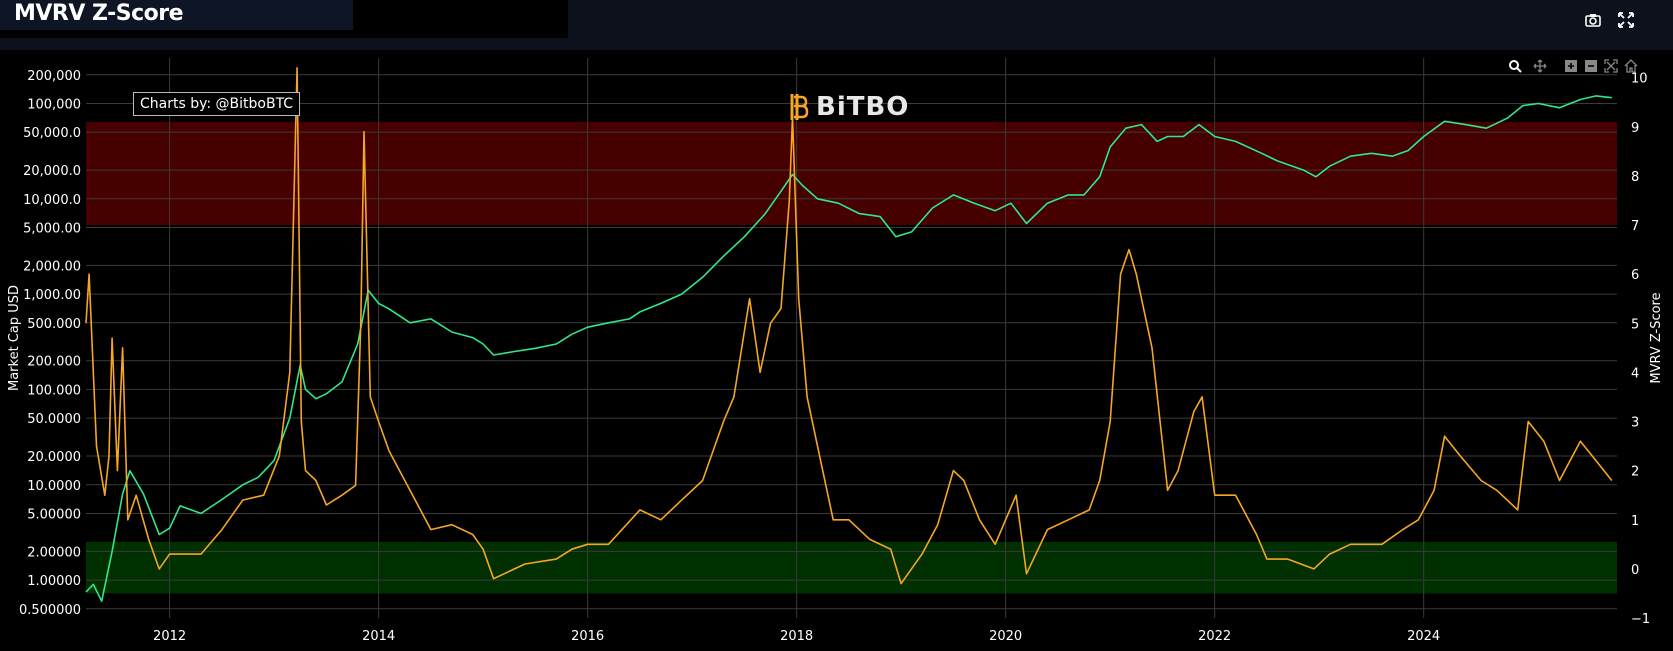  I want to click on x-tick-label: 2020, so click(1005, 636).